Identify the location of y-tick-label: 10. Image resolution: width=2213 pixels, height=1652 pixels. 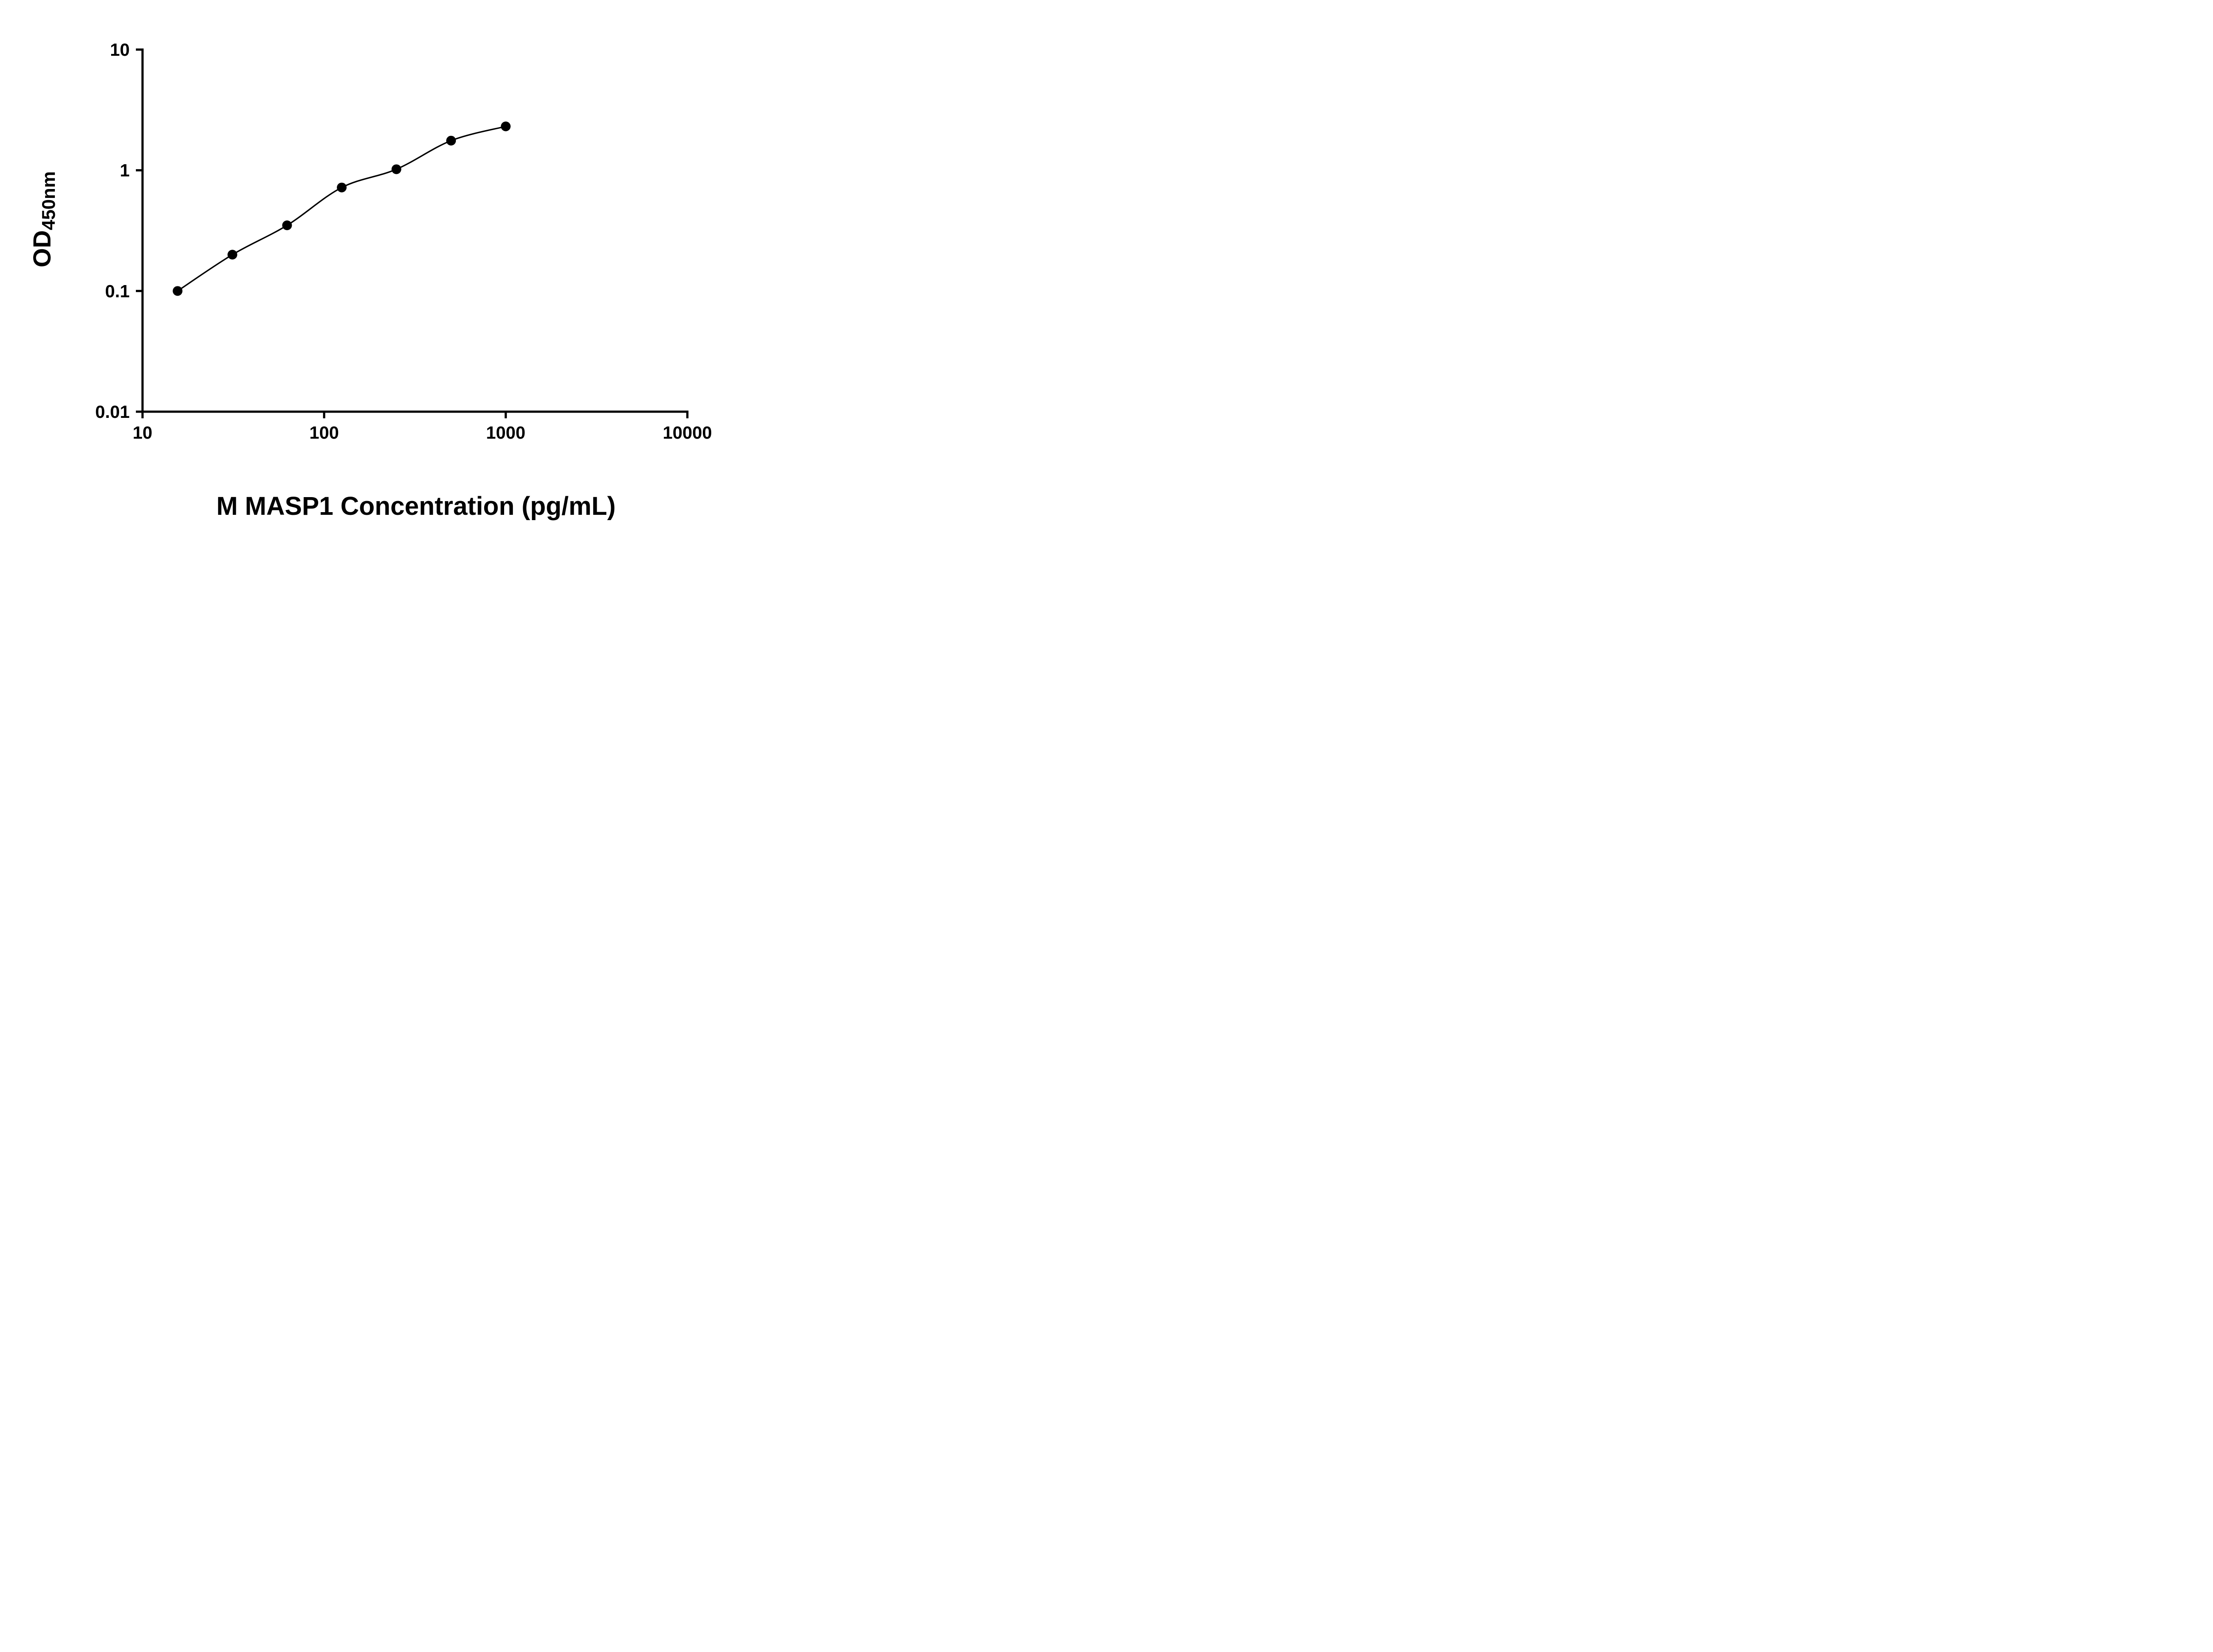
(120, 50).